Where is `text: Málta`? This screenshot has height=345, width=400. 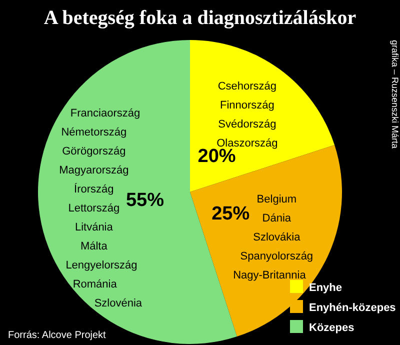
text: Málta is located at coordinates (94, 246).